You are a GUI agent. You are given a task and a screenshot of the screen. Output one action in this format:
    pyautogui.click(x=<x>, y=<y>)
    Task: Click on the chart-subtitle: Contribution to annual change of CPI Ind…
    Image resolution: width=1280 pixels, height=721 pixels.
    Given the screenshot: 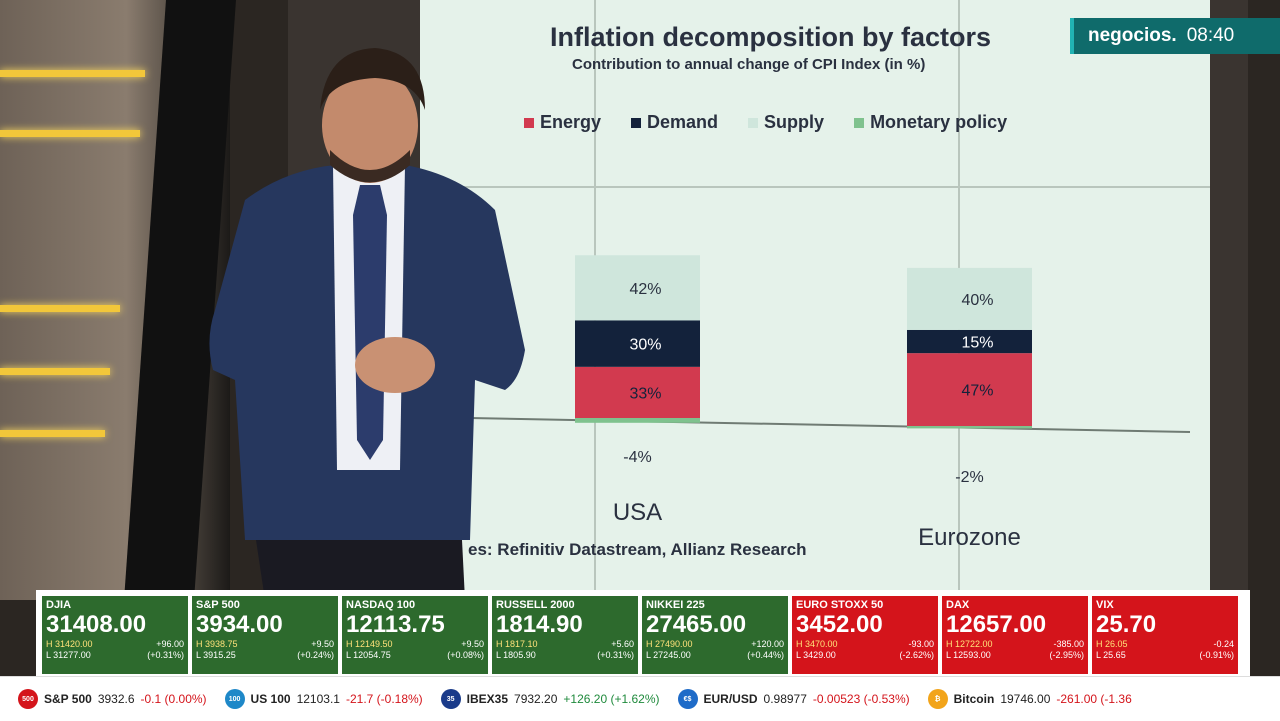 What is the action you would take?
    pyautogui.click(x=749, y=64)
    